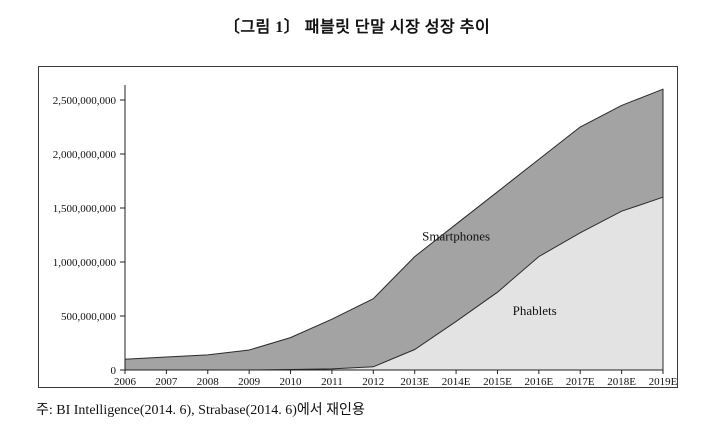 Image resolution: width=714 pixels, height=431 pixels. What do you see at coordinates (357, 27) in the screenshot?
I see `figure-title: 〔그림 1〕 패블릿 단말 시장 성장 추이` at bounding box center [357, 27].